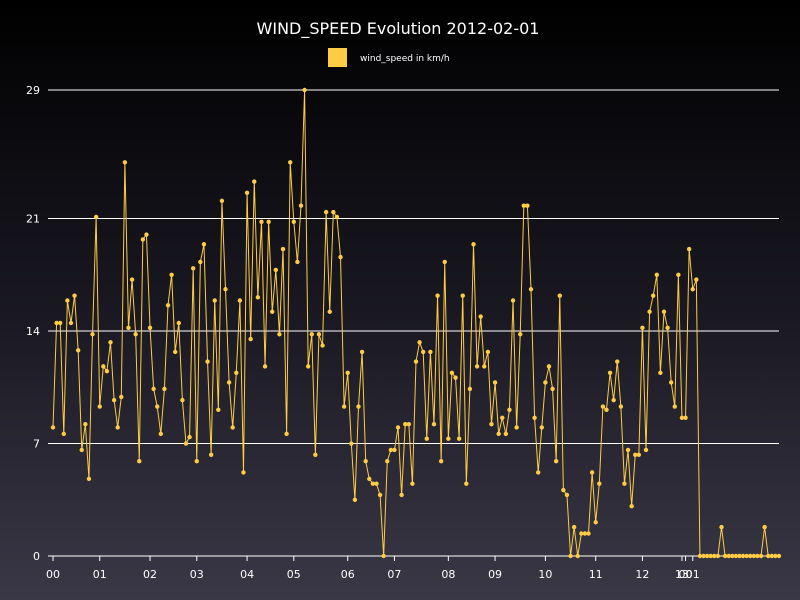 This screenshot has width=800, height=600. What do you see at coordinates (394, 574) in the screenshot?
I see `x-tick-label: 07` at bounding box center [394, 574].